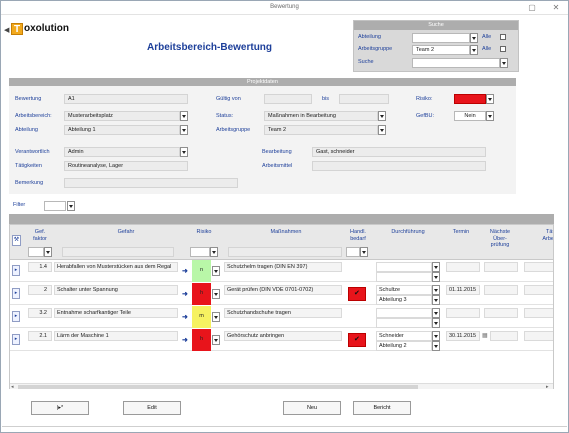  What do you see at coordinates (399, 152) in the screenshot?
I see `bearbeitung-field: Gast, schneider` at bounding box center [399, 152].